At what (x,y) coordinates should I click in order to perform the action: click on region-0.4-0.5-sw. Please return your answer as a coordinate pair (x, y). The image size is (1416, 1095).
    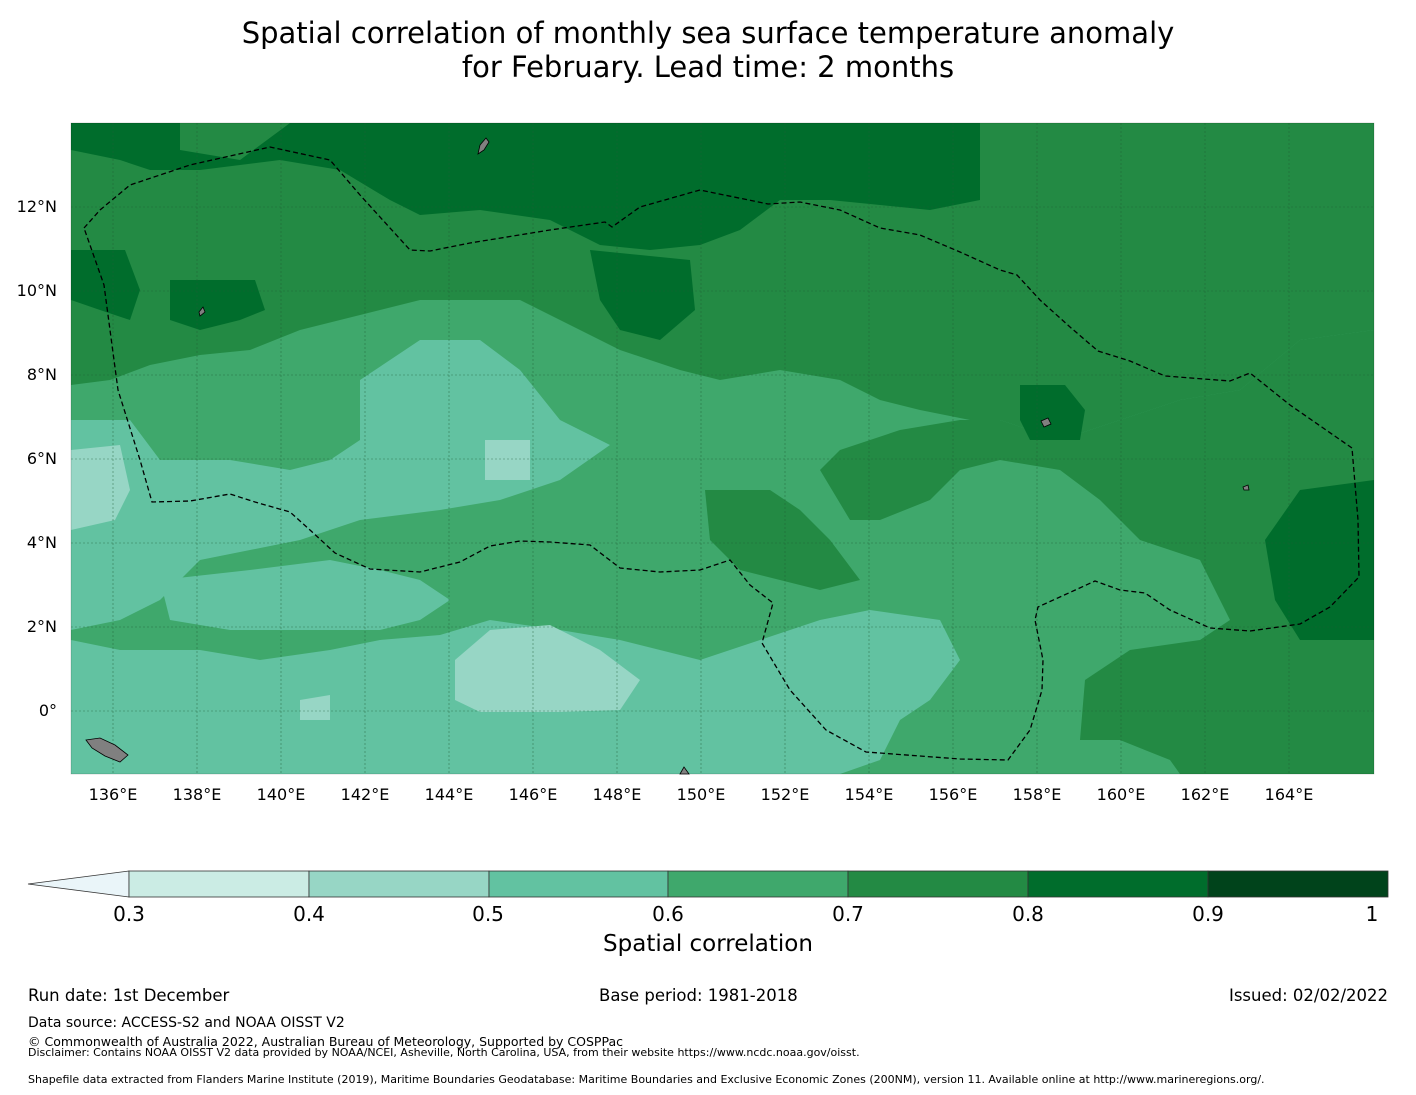
    Looking at the image, I should click on (315, 707).